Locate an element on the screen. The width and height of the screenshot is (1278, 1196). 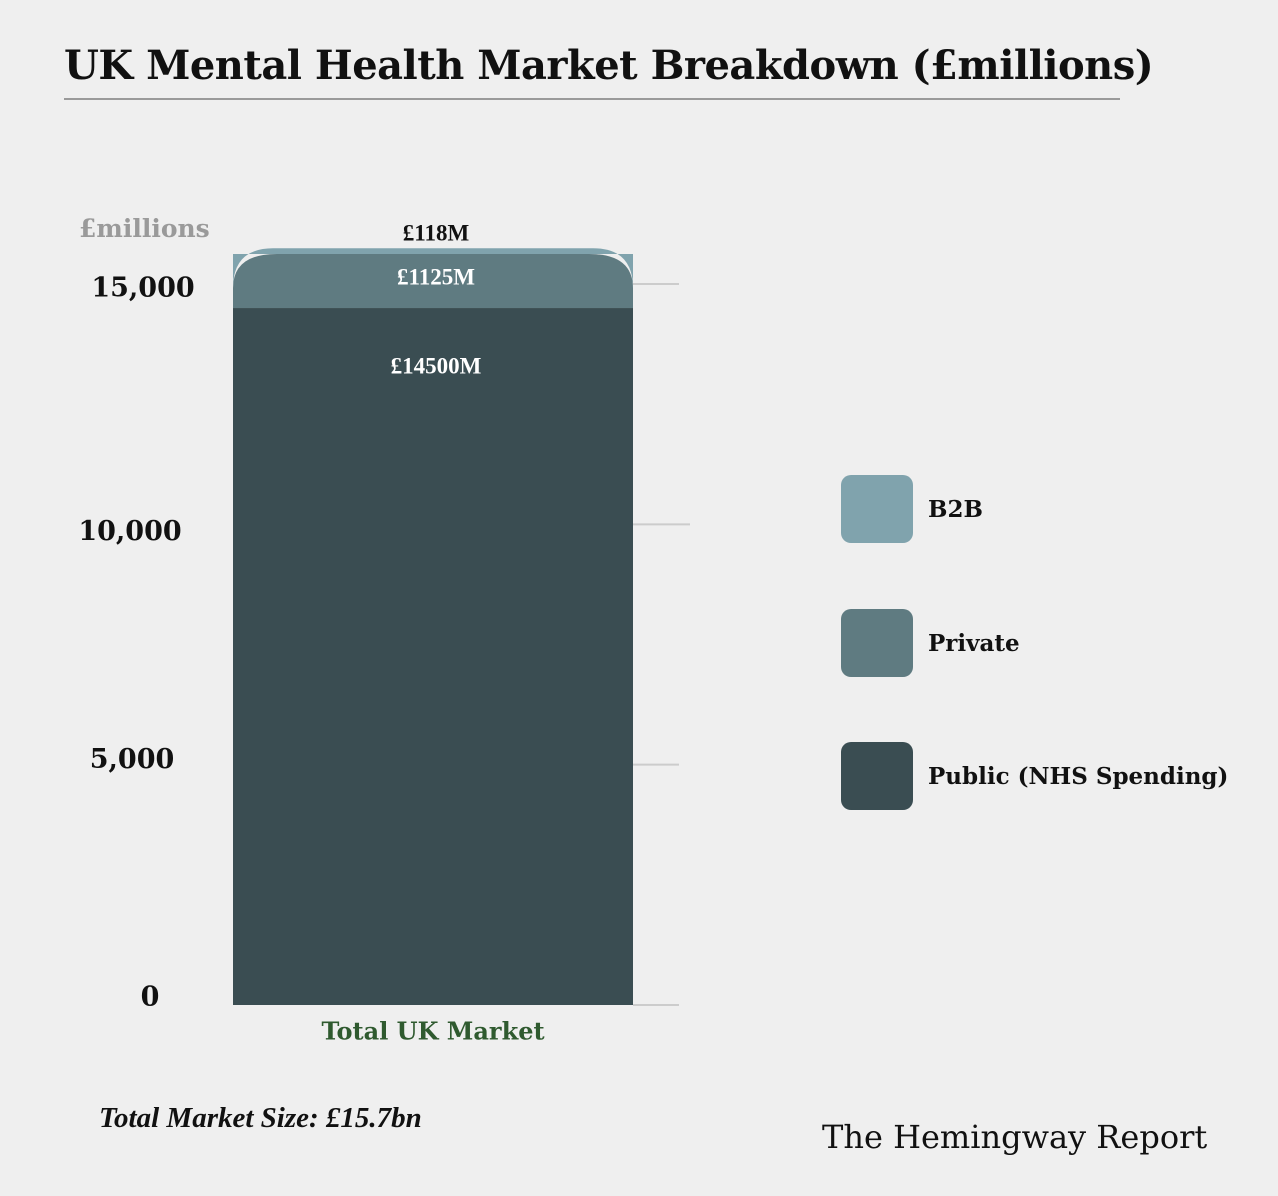
y-axis-unit-label: £millions is located at coordinates (144, 228).